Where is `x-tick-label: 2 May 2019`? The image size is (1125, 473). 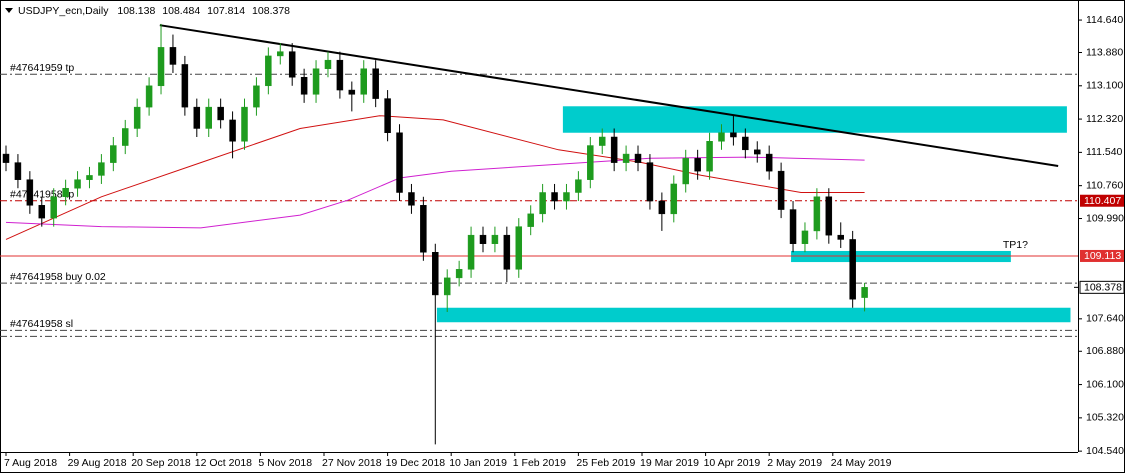 x-tick-label: 2 May 2019 is located at coordinates (794, 463).